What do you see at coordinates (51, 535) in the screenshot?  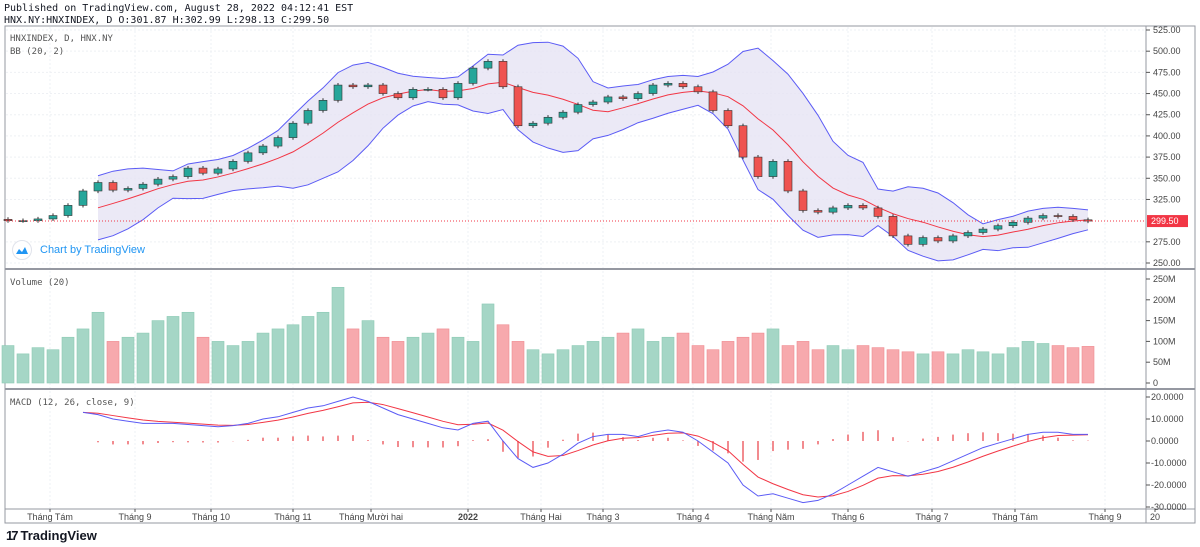 I see `tradingview-logo: 17 TradingView` at bounding box center [51, 535].